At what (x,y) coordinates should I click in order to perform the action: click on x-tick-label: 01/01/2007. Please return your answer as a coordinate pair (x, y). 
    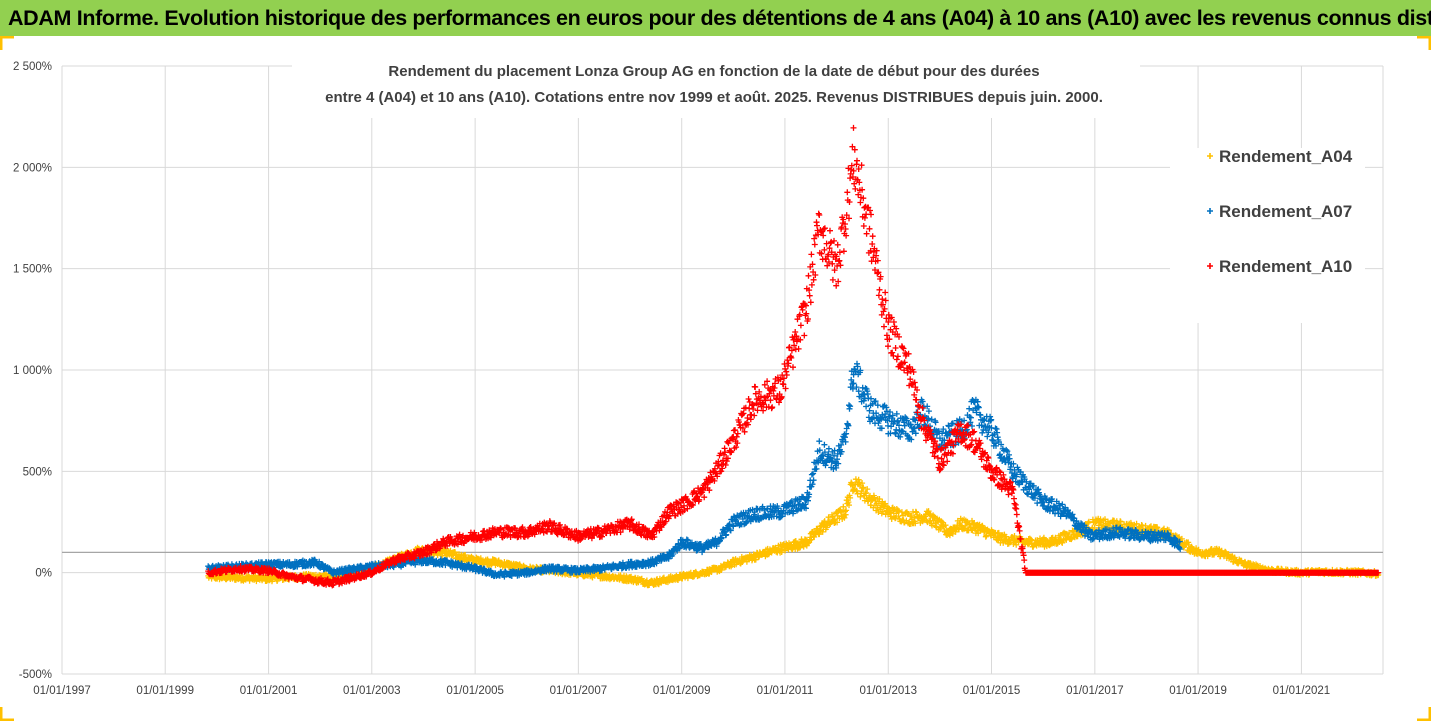
    Looking at the image, I should click on (579, 691).